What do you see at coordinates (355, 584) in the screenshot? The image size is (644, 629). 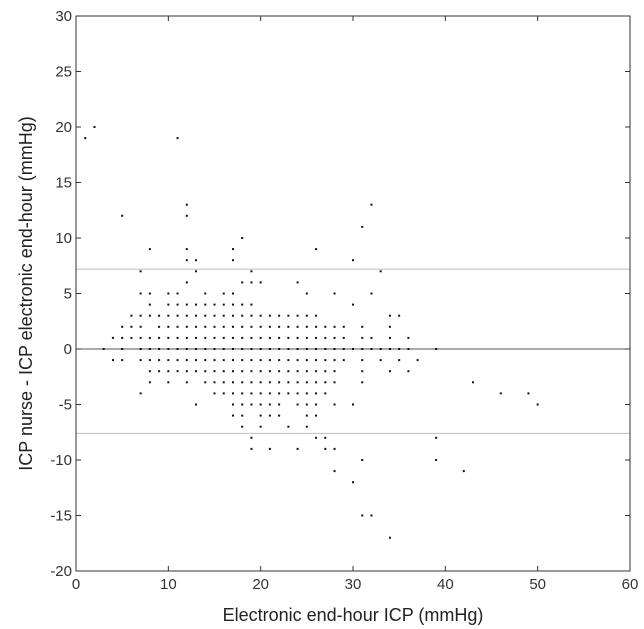 I see `x-axis-tick-labels: 0 10 20 30 40 50 60` at bounding box center [355, 584].